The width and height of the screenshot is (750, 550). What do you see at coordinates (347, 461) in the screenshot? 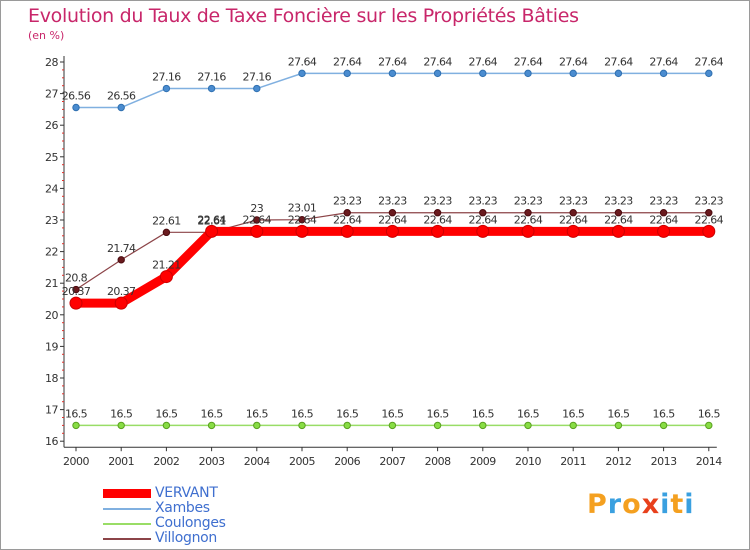
I see `x-tick-label: 2006` at bounding box center [347, 461].